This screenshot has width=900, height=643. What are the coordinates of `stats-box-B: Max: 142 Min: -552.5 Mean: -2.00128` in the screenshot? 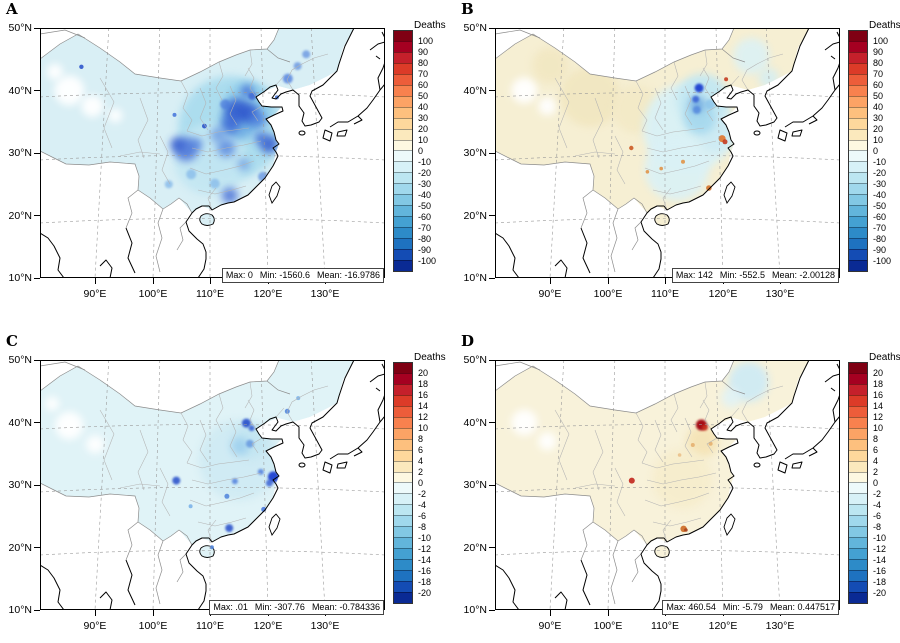 It's located at (755, 275).